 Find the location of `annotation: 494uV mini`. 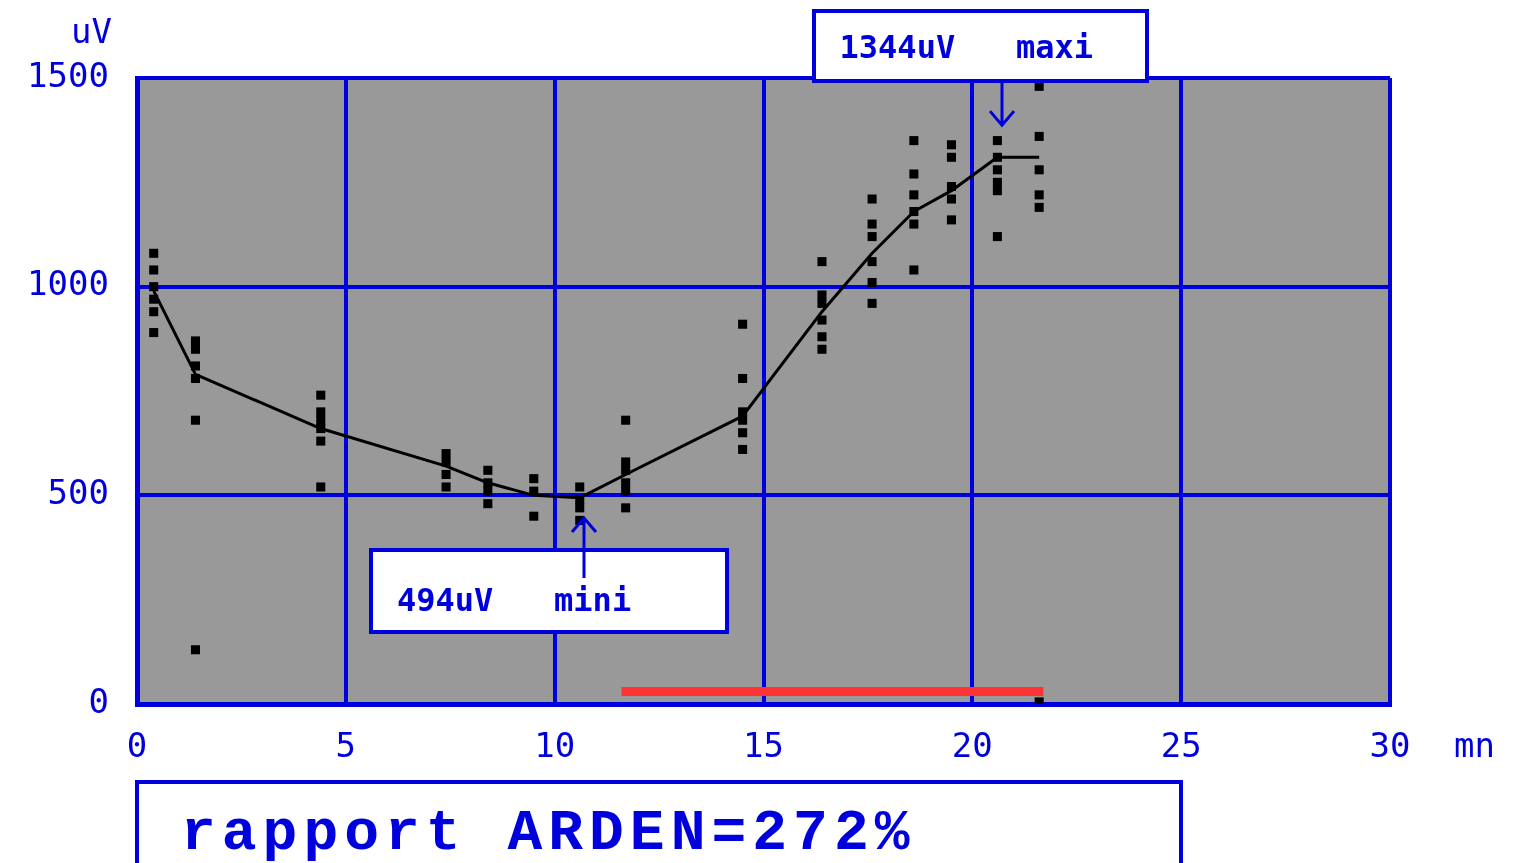

annotation: 494uV mini is located at coordinates (514, 599).